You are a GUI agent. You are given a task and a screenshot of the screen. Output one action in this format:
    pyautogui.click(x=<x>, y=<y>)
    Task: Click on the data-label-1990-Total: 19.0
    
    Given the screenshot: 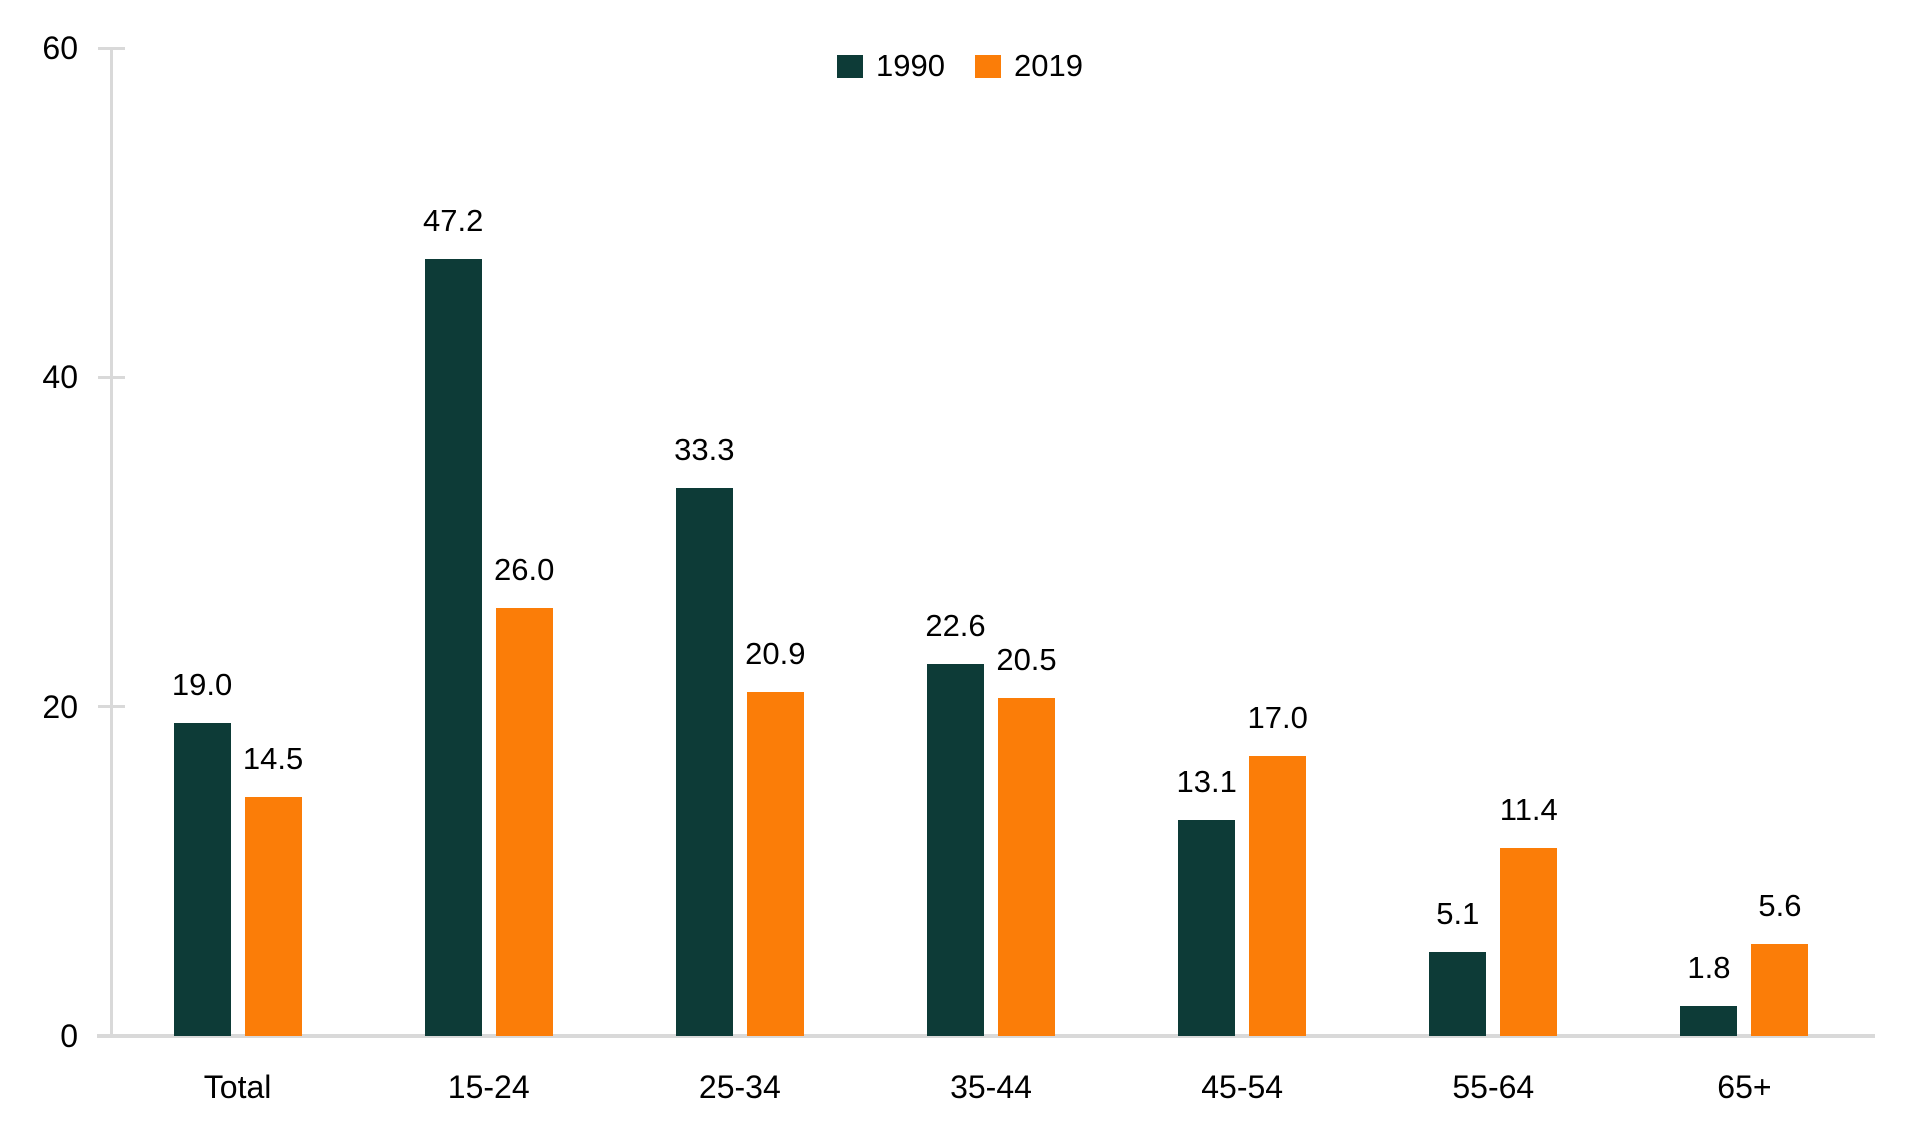 What is the action you would take?
    pyautogui.click(x=202, y=685)
    